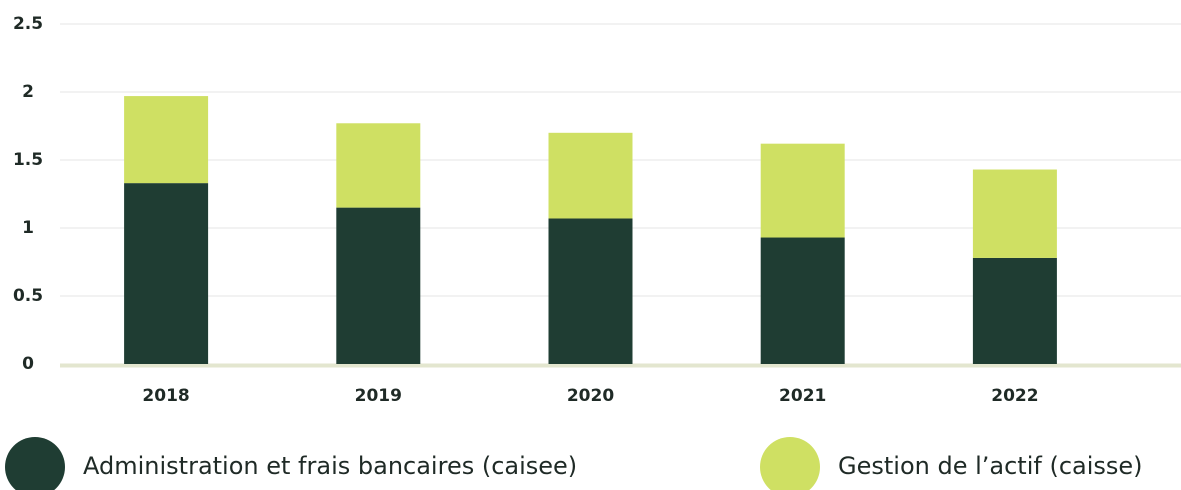 The height and width of the screenshot is (490, 1181). What do you see at coordinates (378, 396) in the screenshot?
I see `x-tick-label: 2019` at bounding box center [378, 396].